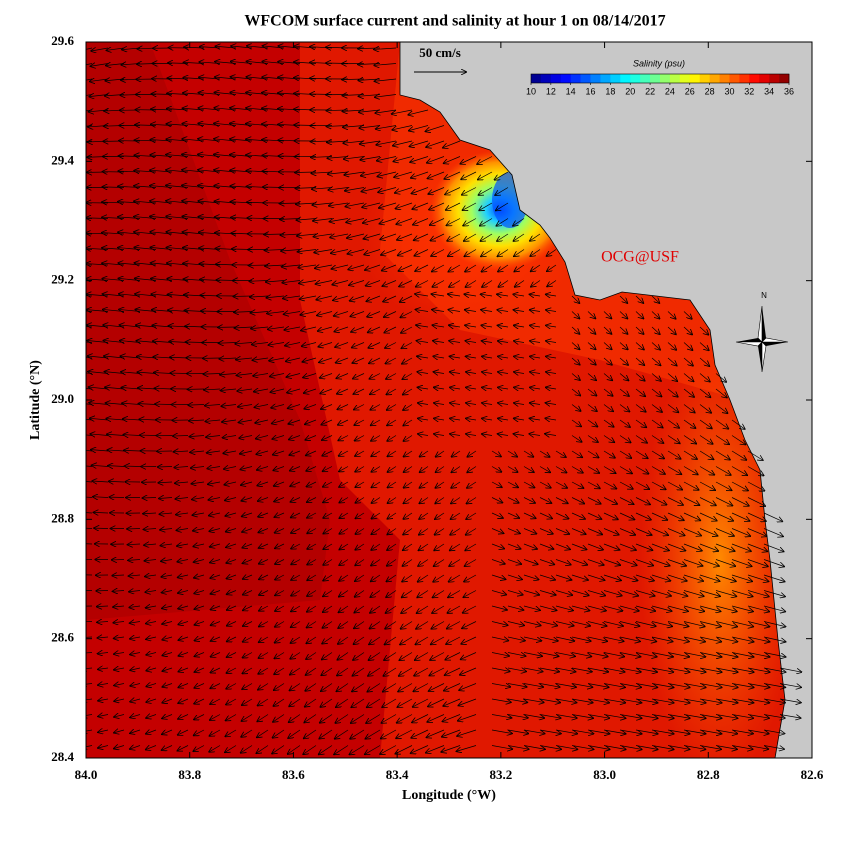  Describe the element at coordinates (630, 91) in the screenshot. I see `colorbar-tick-label: 20` at that location.